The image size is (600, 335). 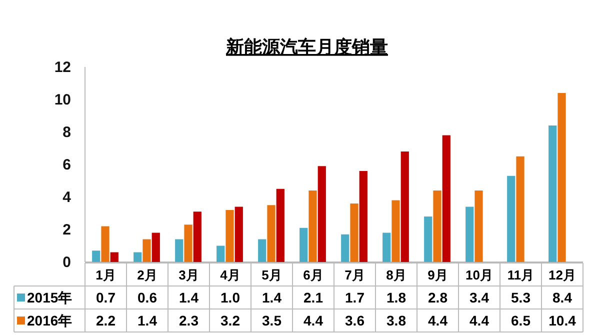 What do you see at coordinates (396, 320) in the screenshot?
I see `data-label: 3.8` at bounding box center [396, 320].